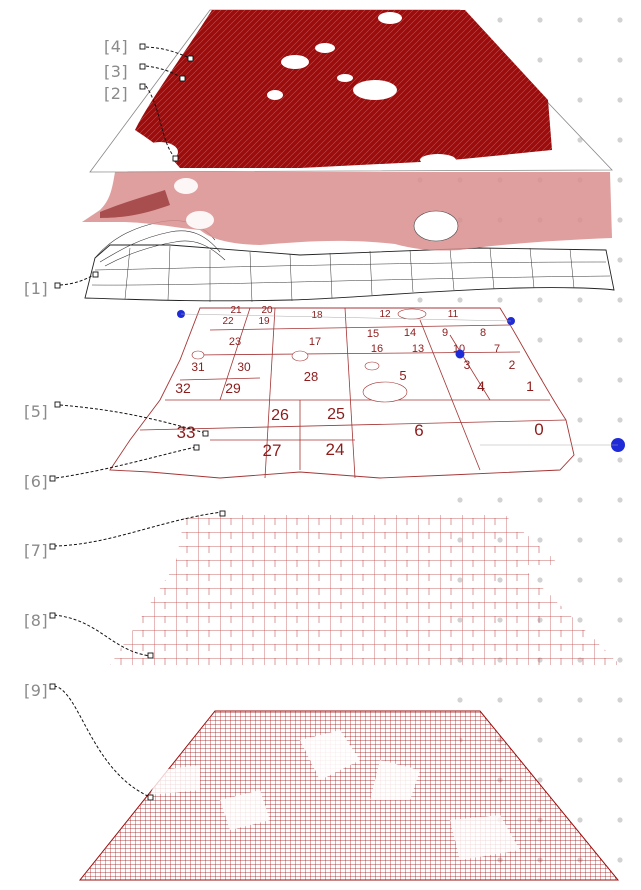  I want to click on zone-label: 29, so click(233, 388).